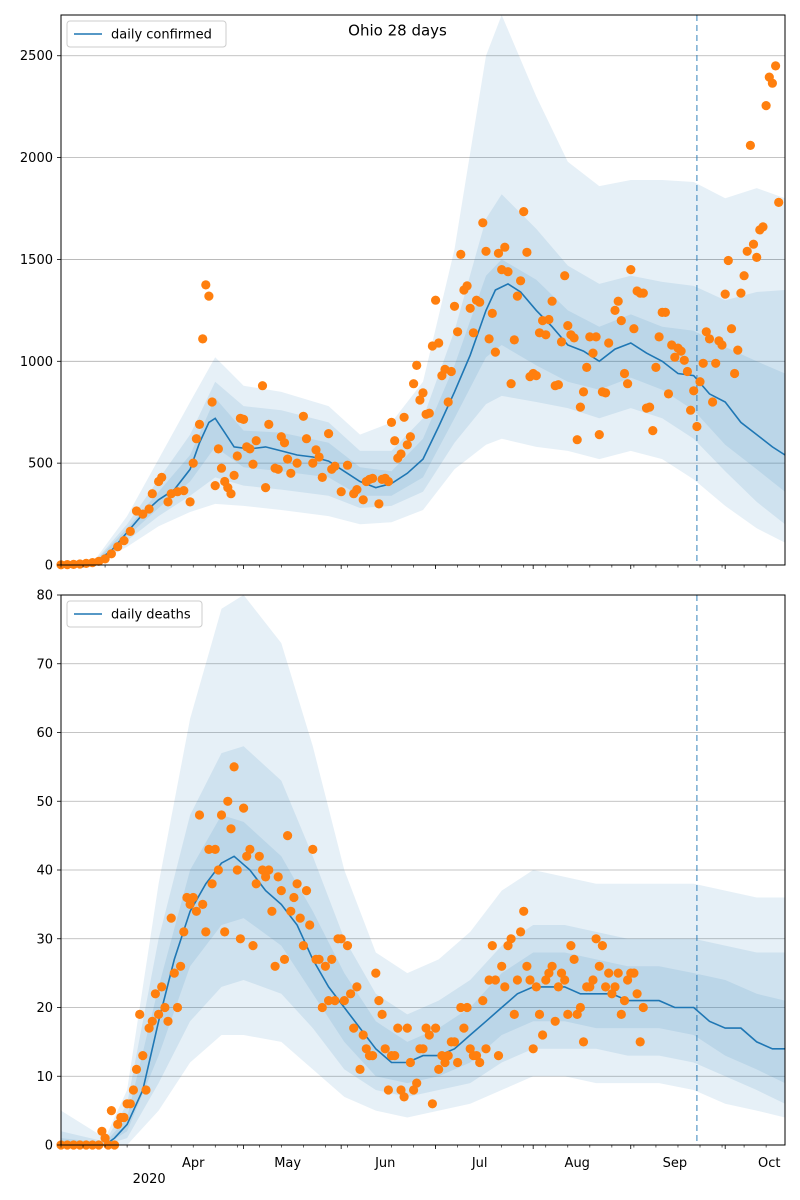 This screenshot has width=800, height=1200. Describe the element at coordinates (479, 1163) in the screenshot. I see `xtick-label-jul: Jul` at that location.